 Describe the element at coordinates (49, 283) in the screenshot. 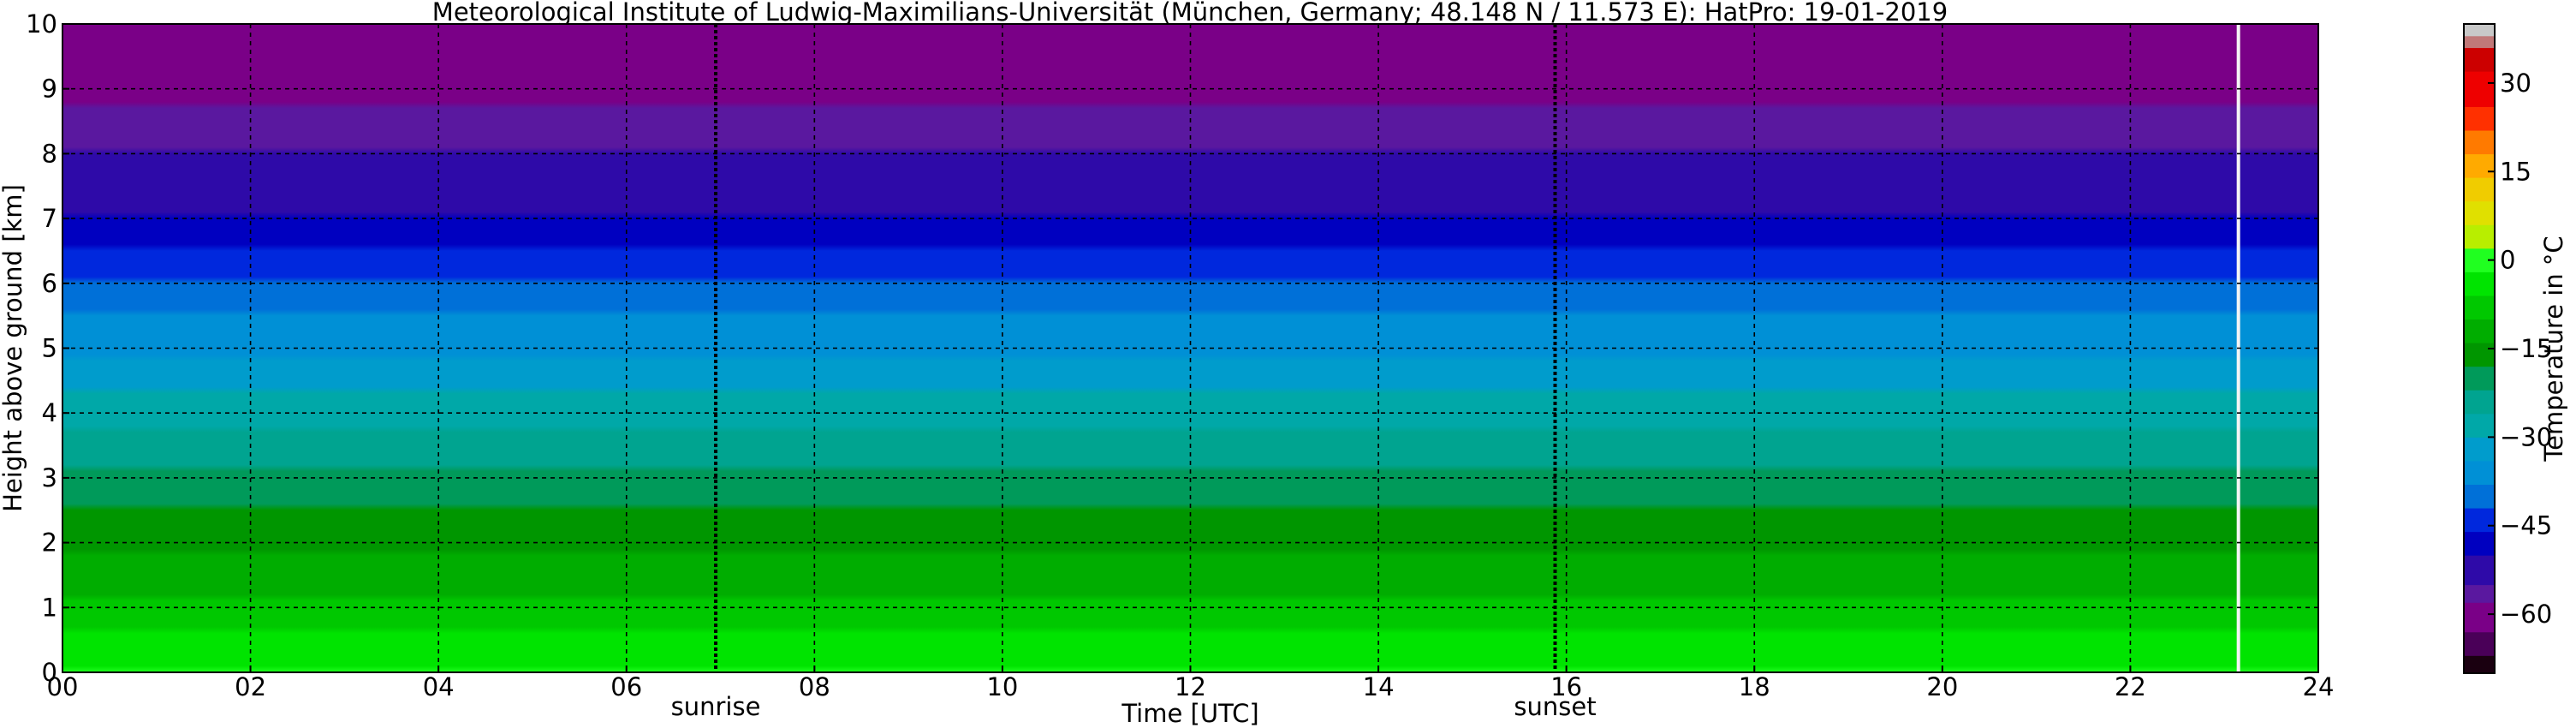

I see `y-tick-label: 6` at that location.